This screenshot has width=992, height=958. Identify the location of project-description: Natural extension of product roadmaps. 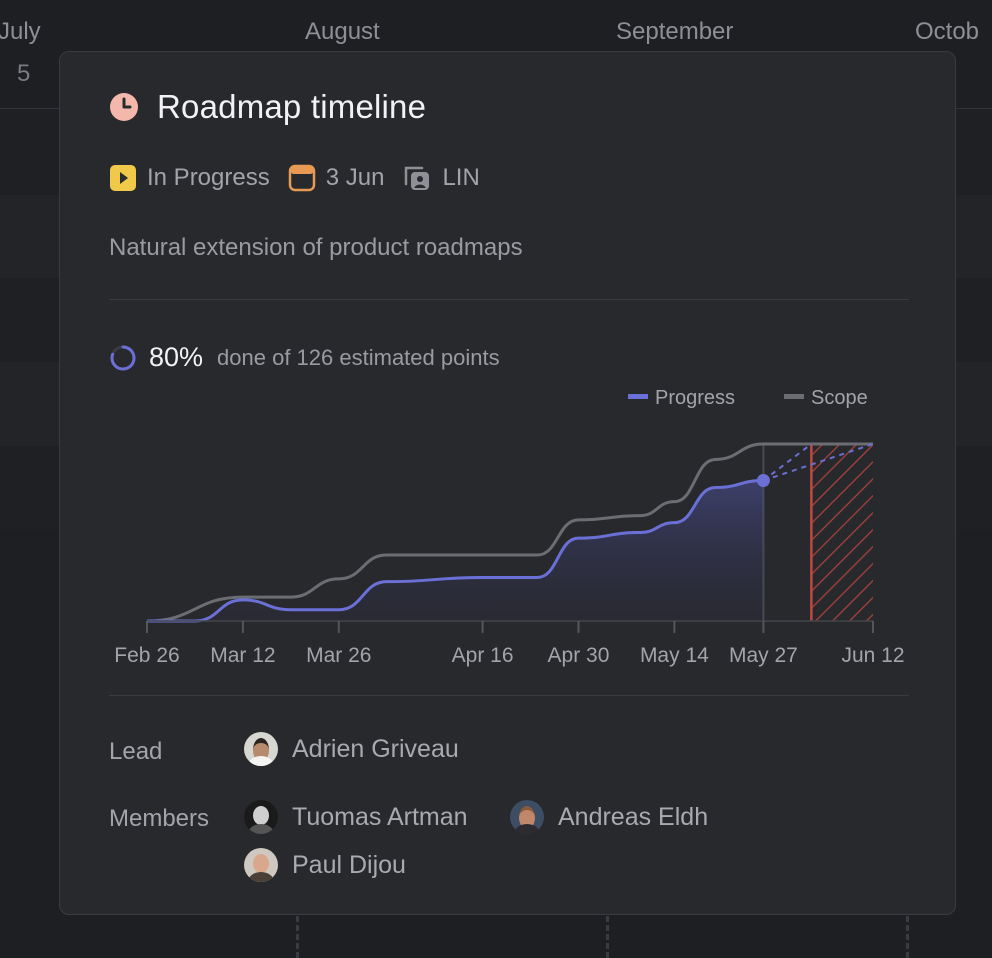
(316, 247).